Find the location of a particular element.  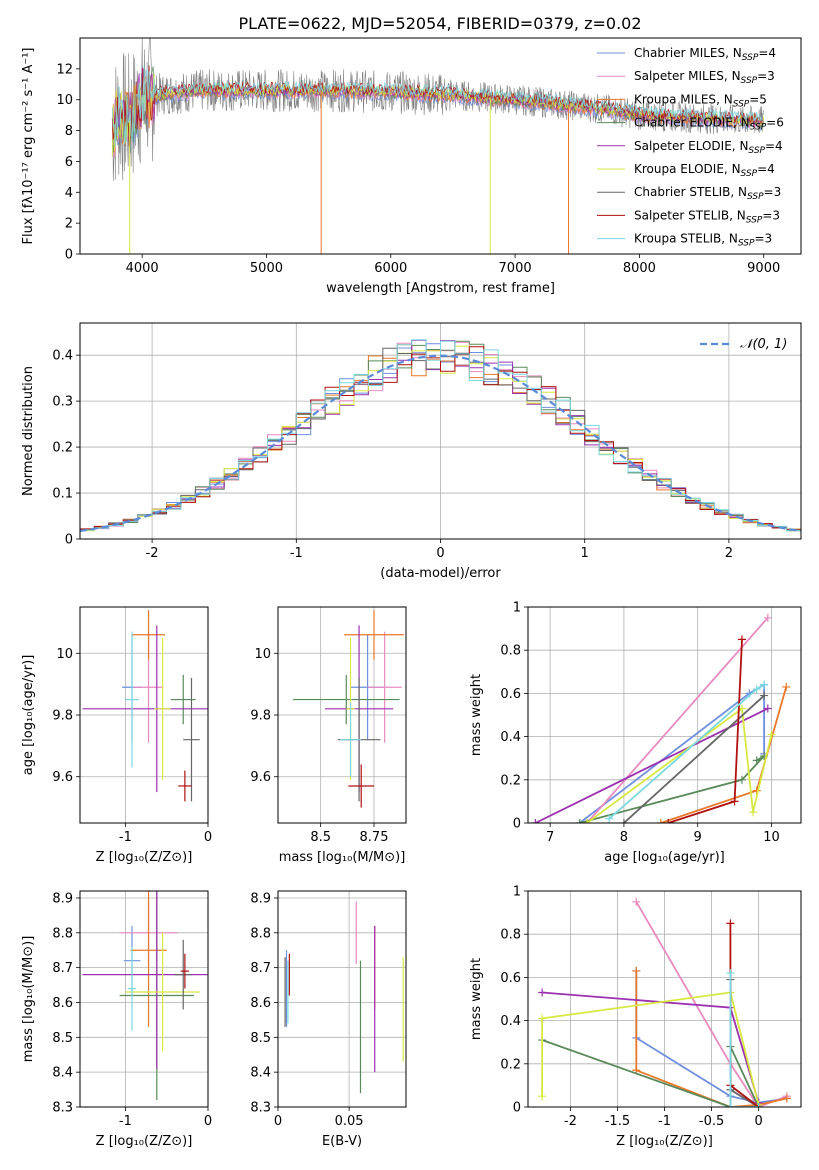

legend-entry: Chabrier STELIB, NSSP=3 is located at coordinates (707, 193).